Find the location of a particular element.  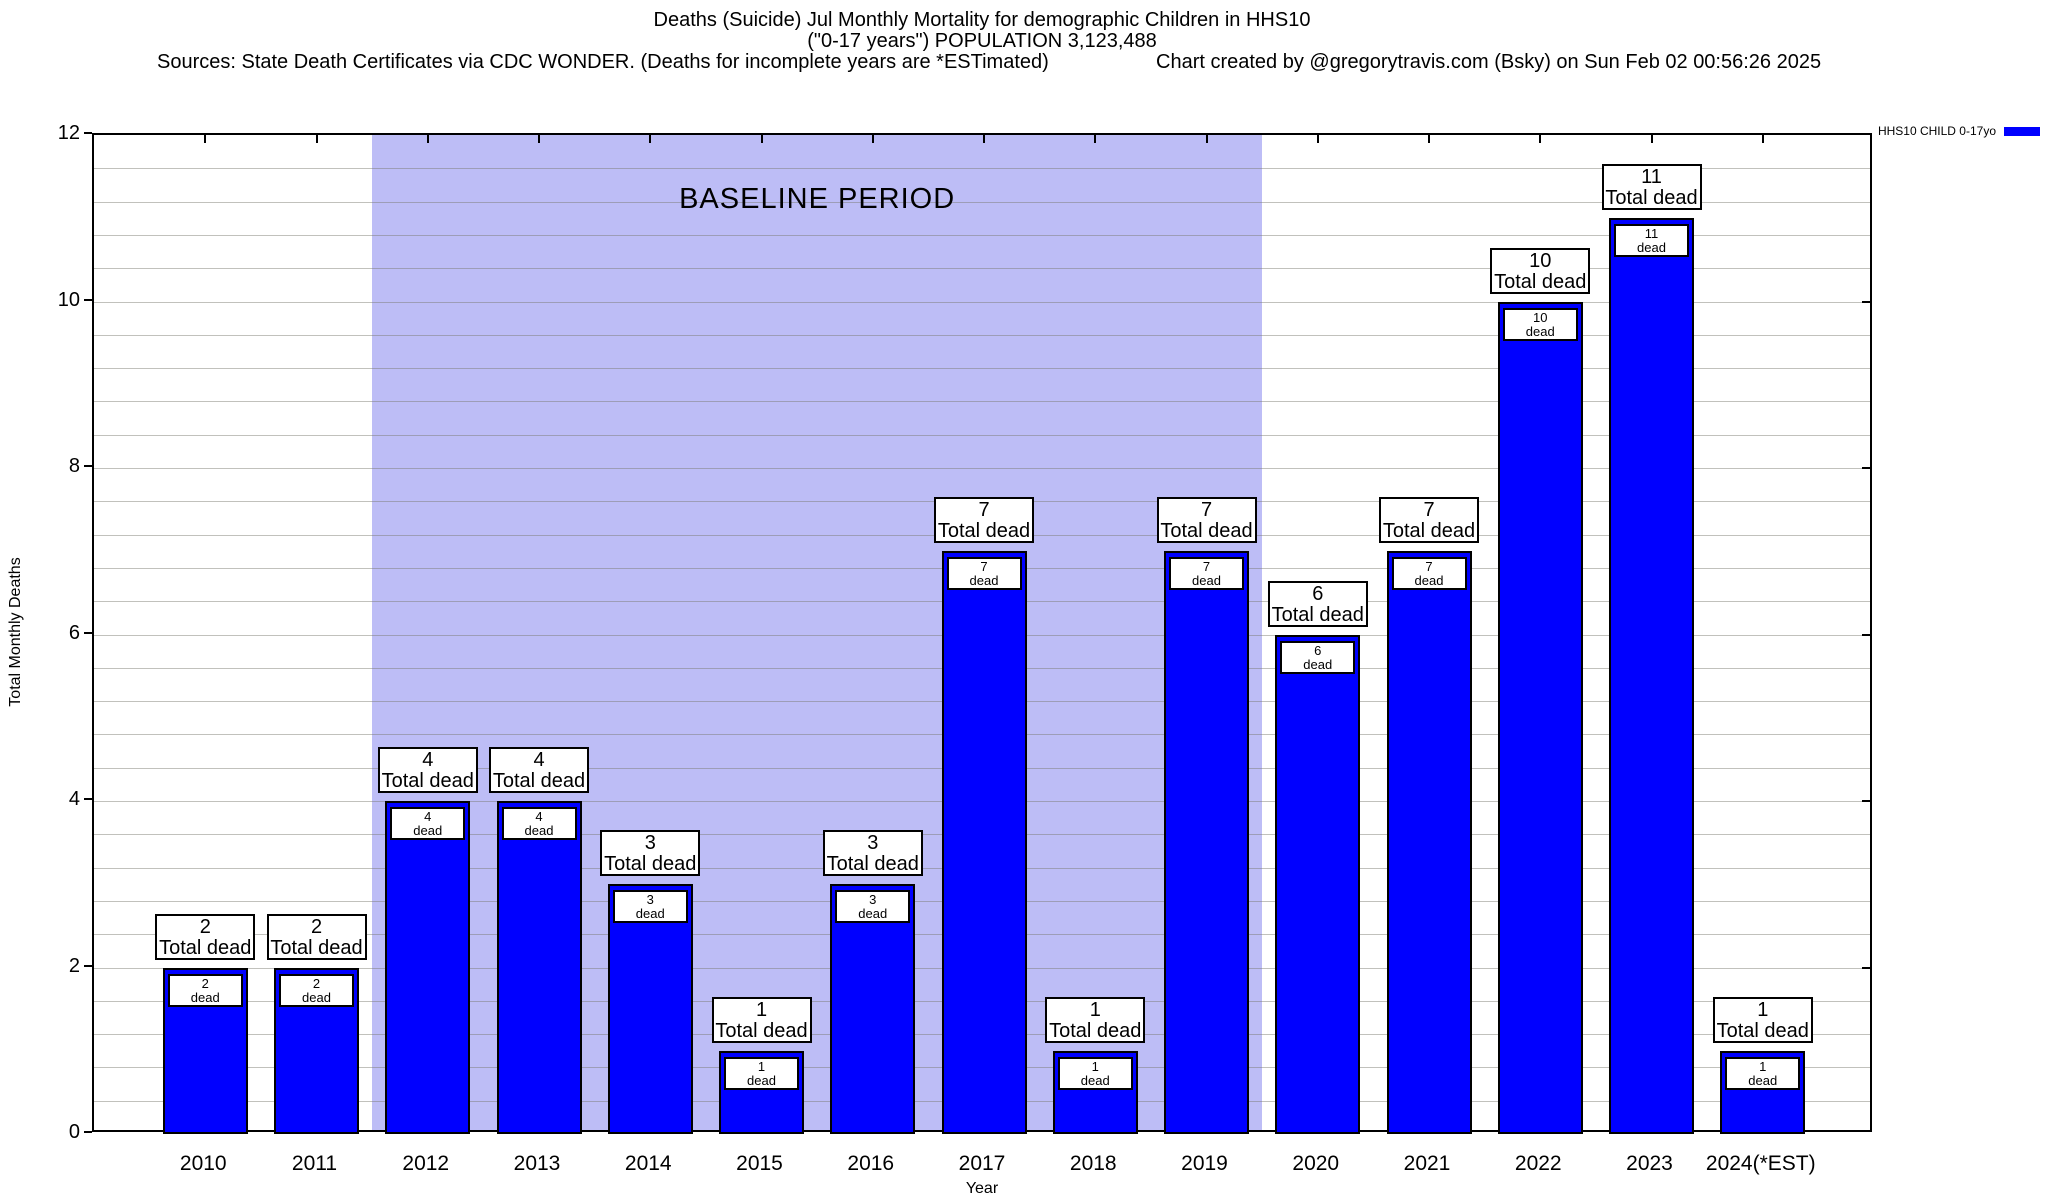

x-tick-label: 2011 is located at coordinates (314, 1163).